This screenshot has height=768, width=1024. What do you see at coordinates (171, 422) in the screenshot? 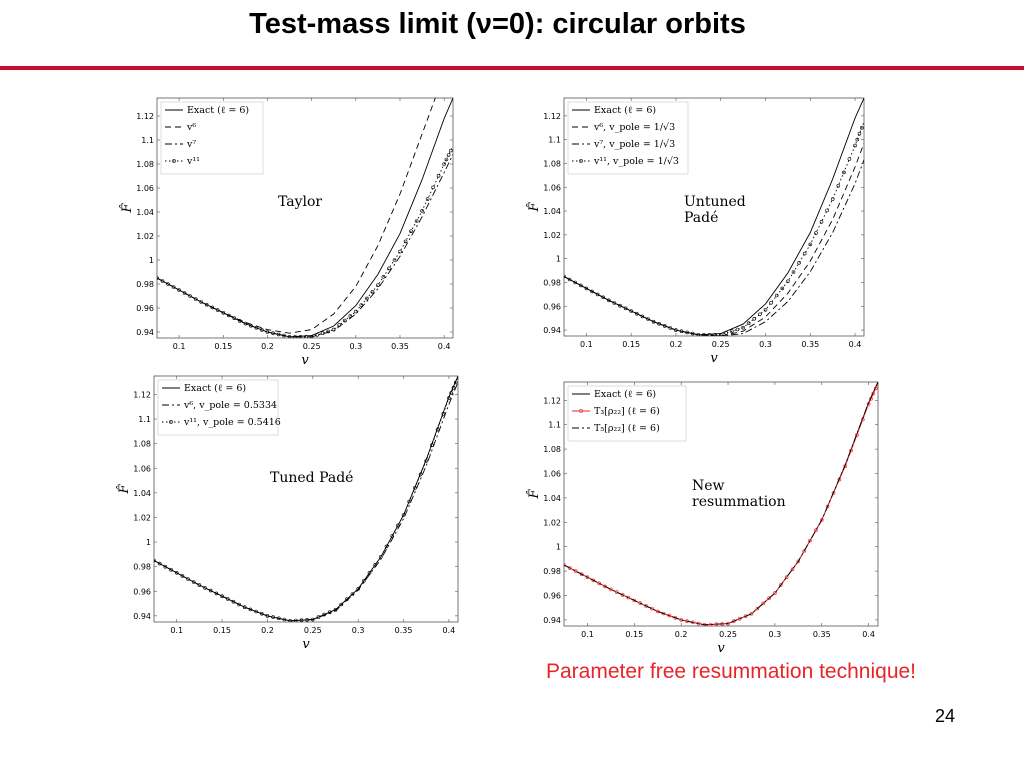
I see `legend-marker` at bounding box center [171, 422].